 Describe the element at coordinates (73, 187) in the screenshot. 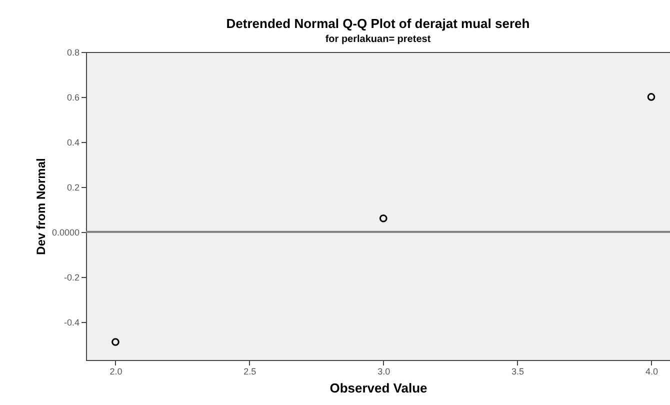

I see `y-tick-label: 0.2` at that location.